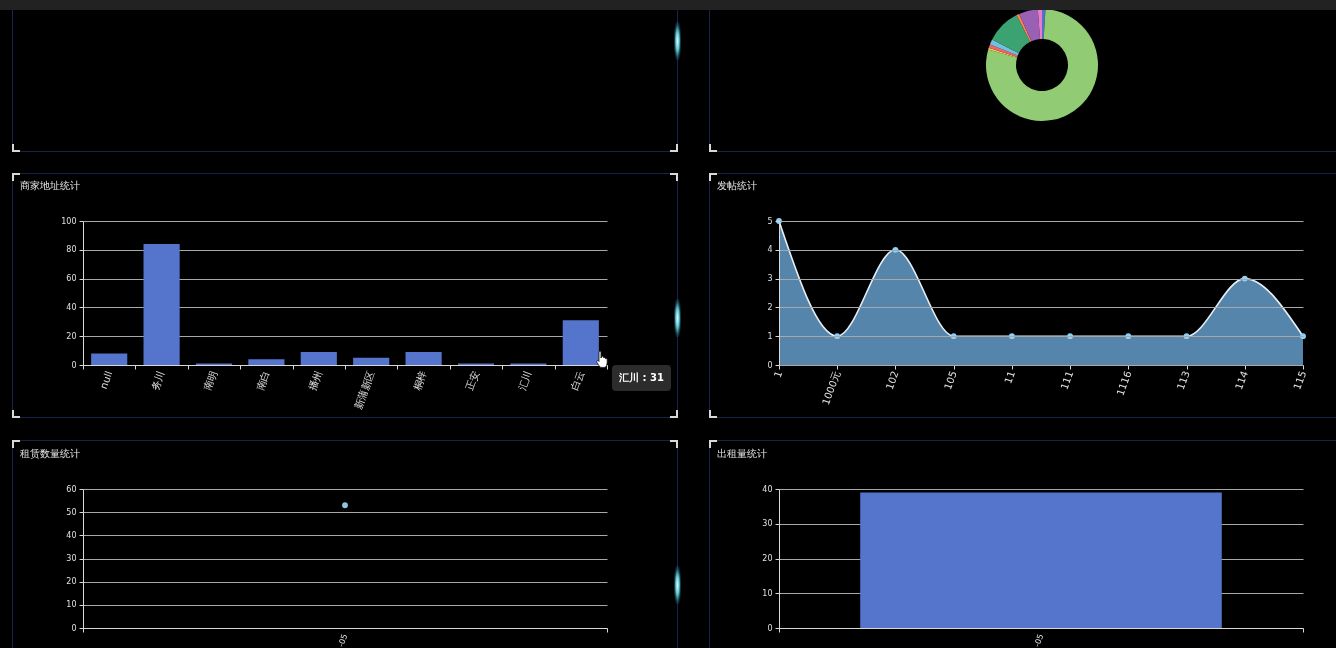  I want to click on x-tick-label: 务川, so click(158, 380).